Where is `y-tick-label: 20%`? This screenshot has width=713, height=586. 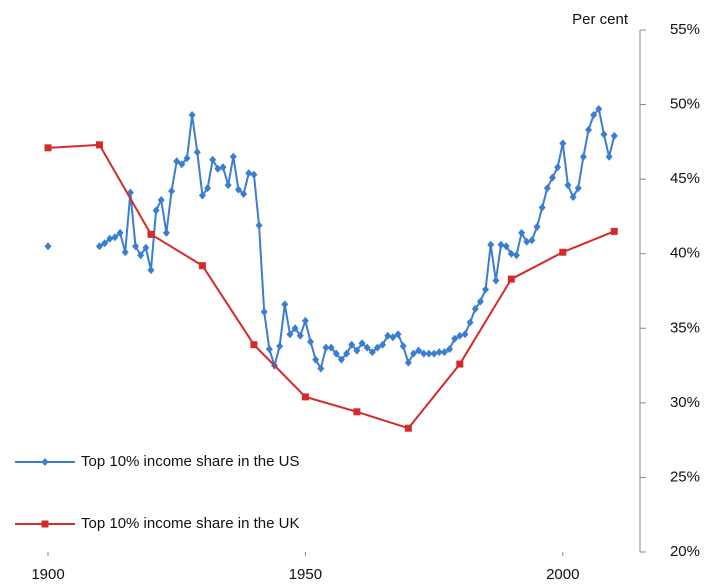
y-tick-label: 20% is located at coordinates (685, 551).